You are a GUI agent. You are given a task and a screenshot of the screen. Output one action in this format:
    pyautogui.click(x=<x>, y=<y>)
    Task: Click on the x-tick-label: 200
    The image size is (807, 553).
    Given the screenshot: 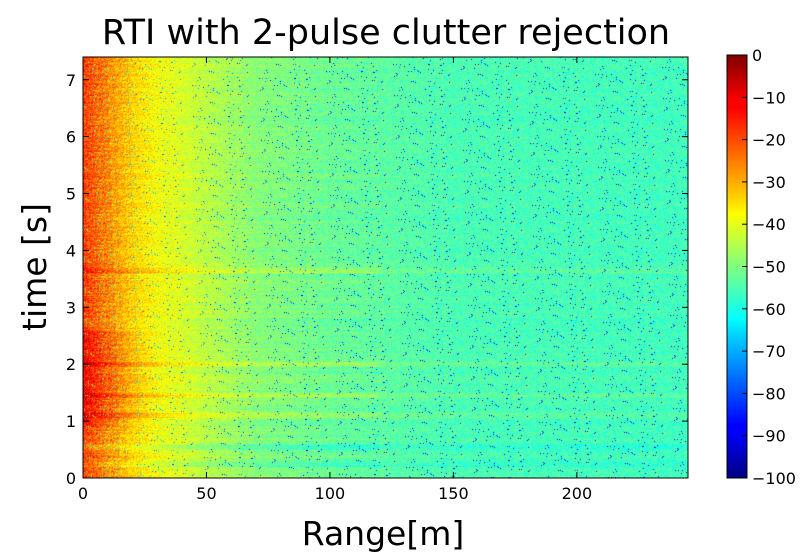 What is the action you would take?
    pyautogui.click(x=577, y=493)
    